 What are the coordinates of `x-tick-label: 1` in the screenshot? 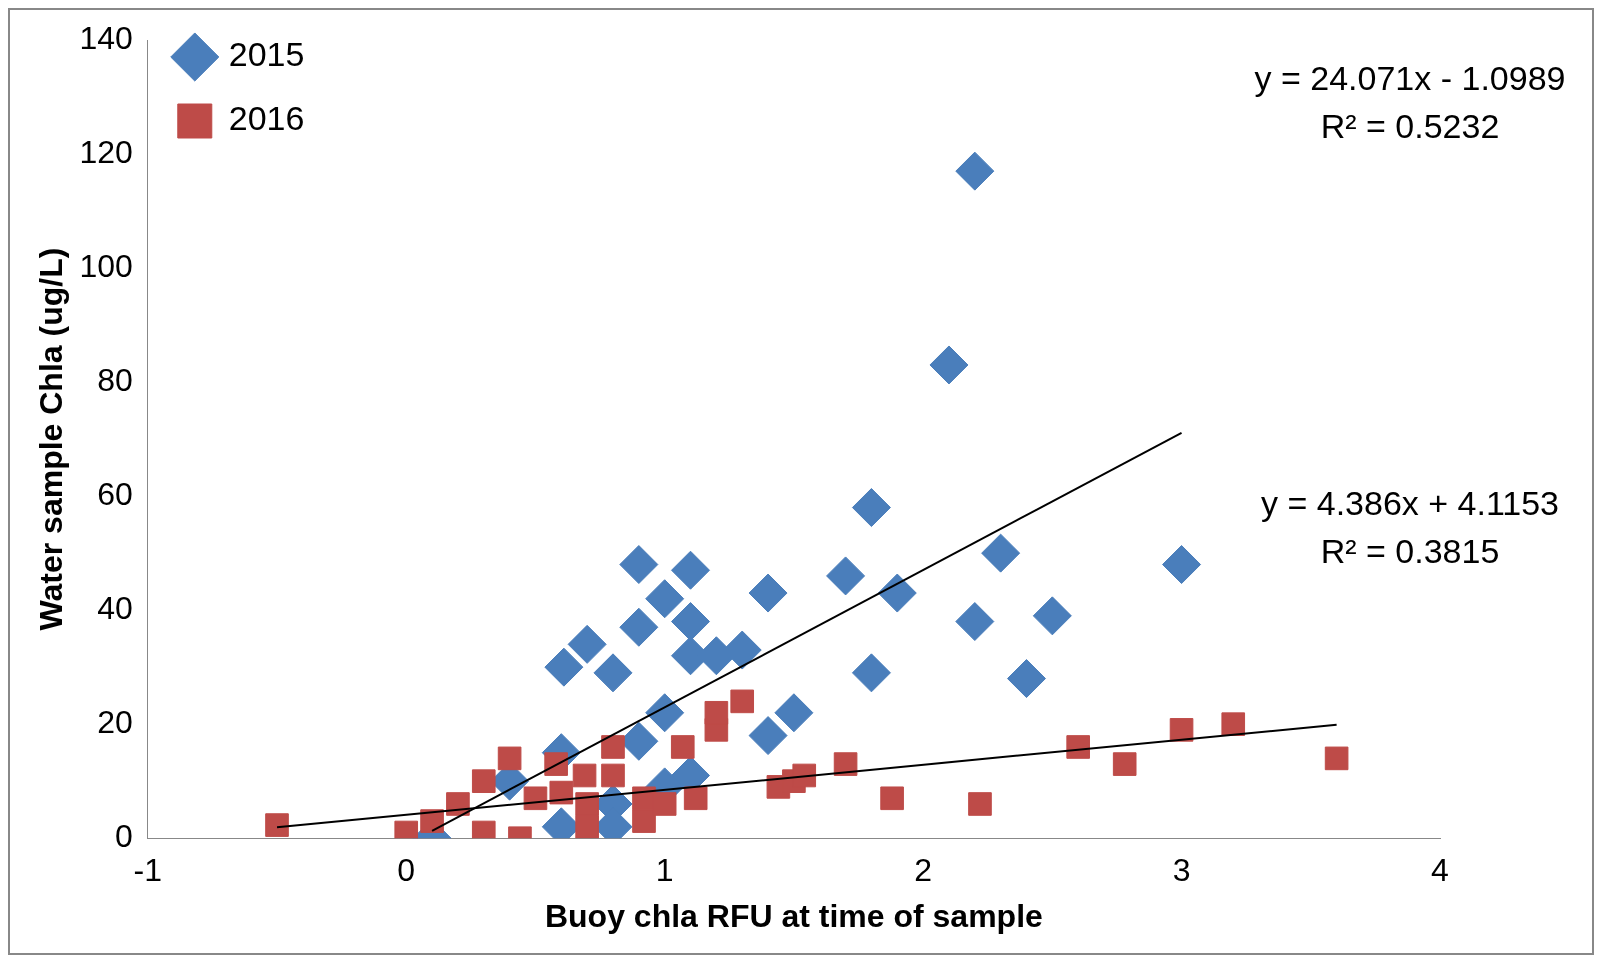 It's located at (664, 870).